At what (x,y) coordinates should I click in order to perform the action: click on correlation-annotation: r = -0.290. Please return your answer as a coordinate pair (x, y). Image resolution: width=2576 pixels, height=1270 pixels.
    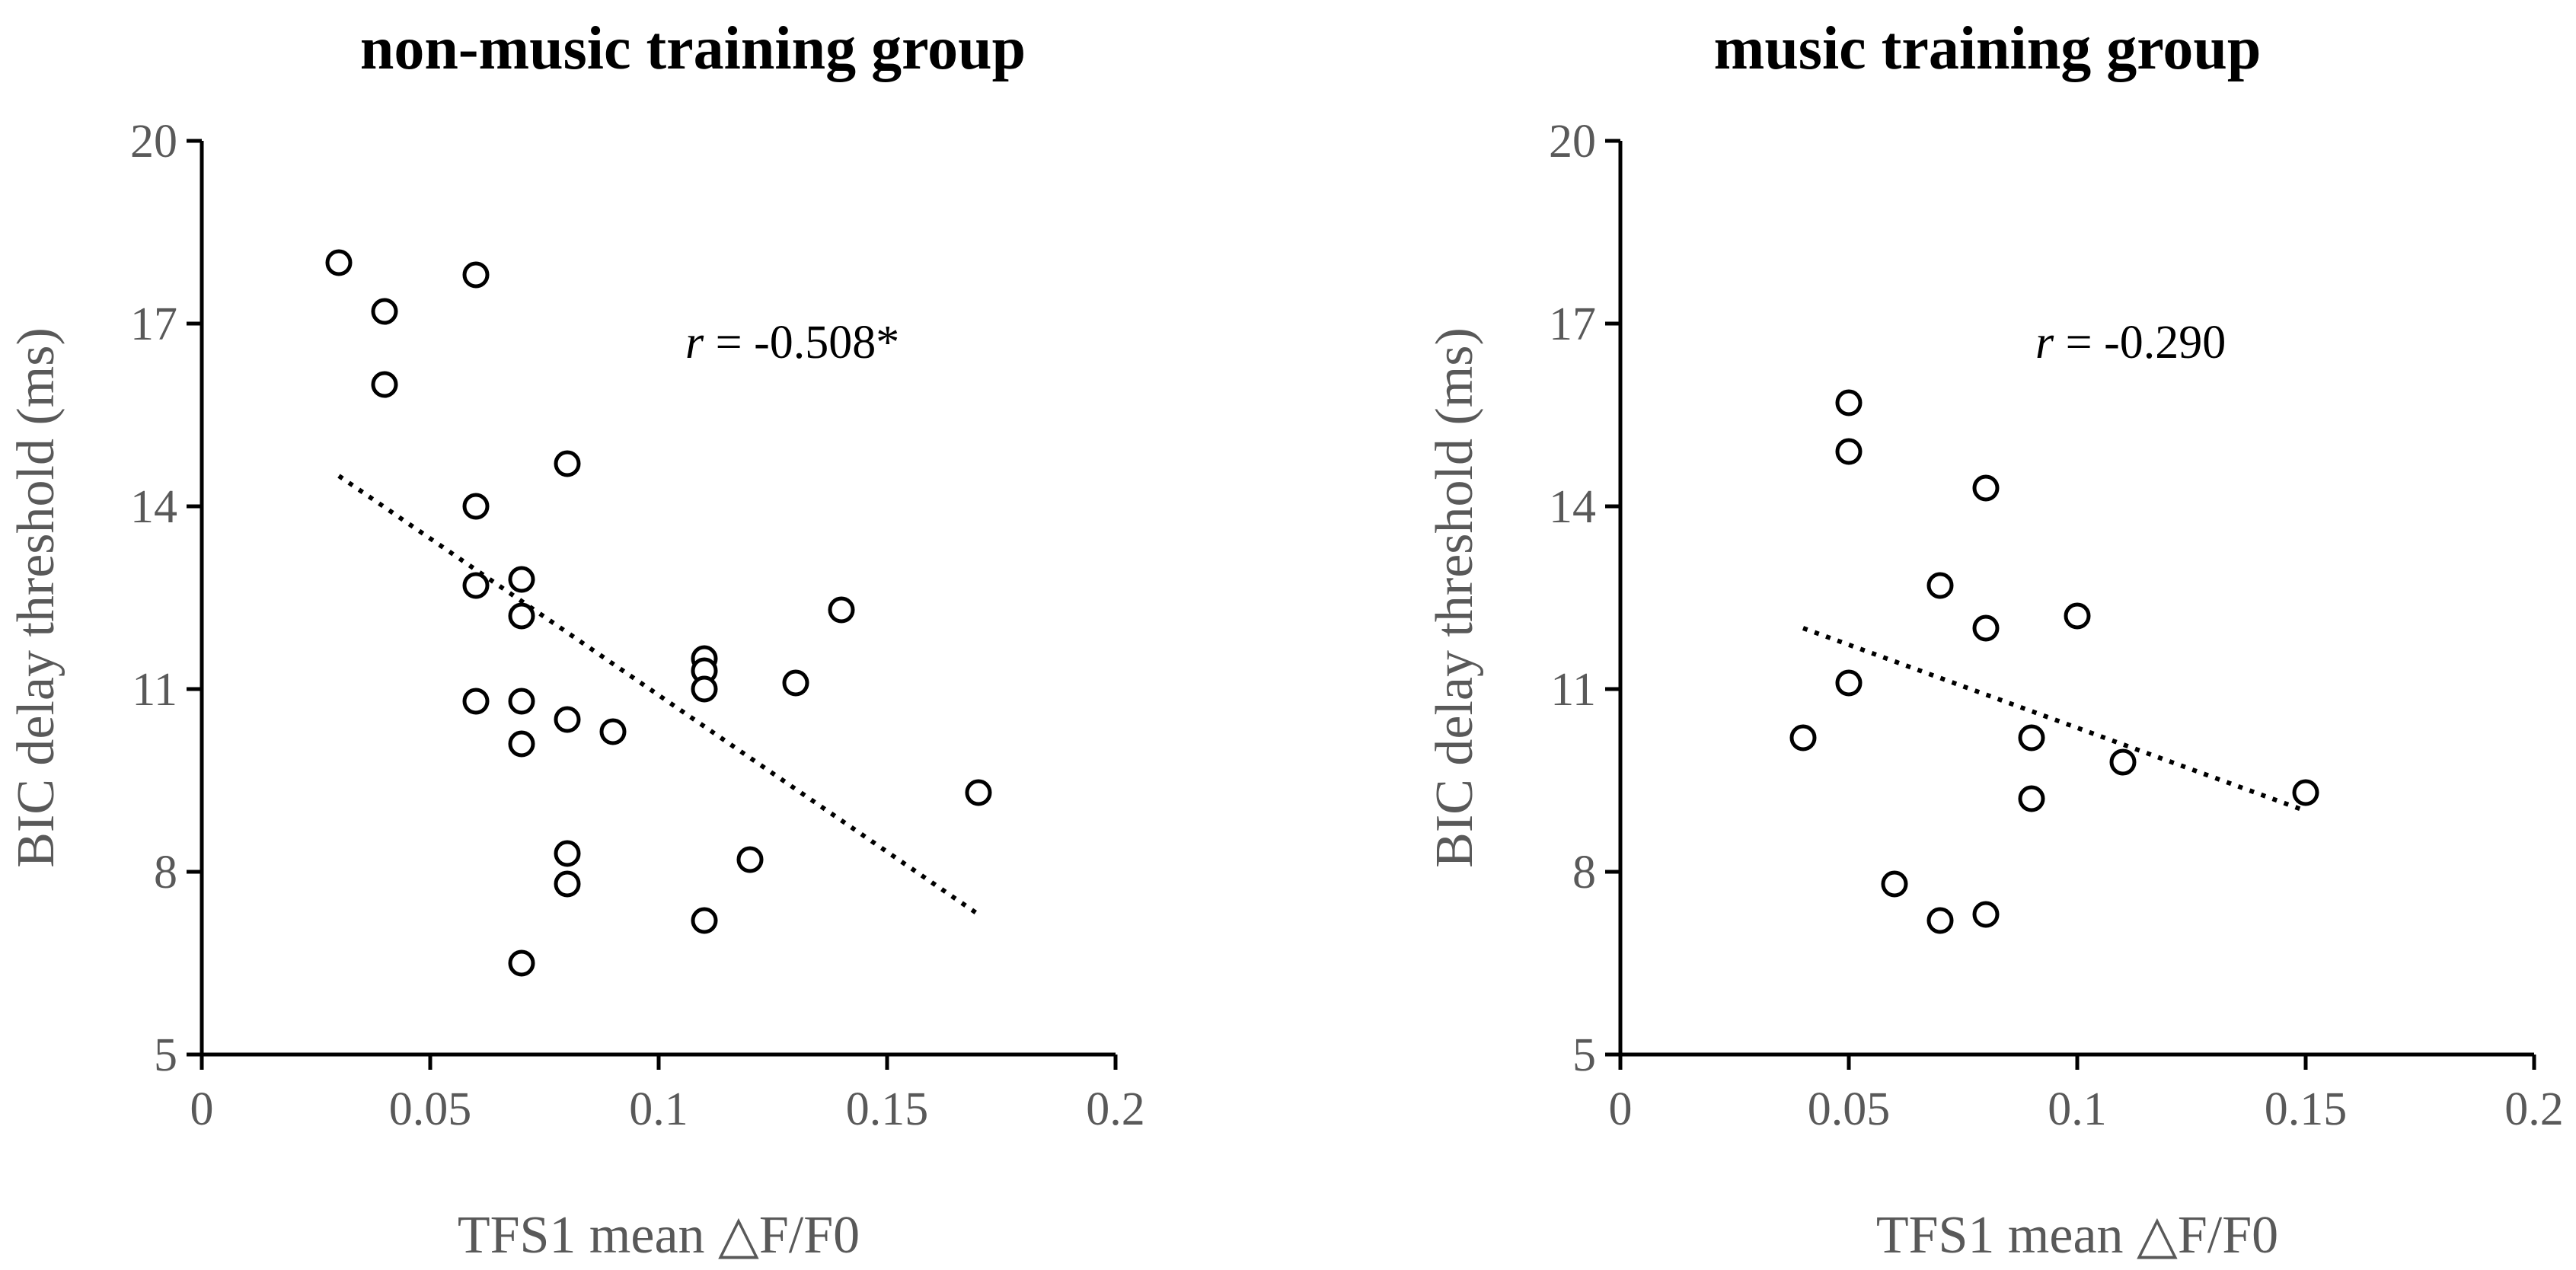
    Looking at the image, I should click on (2130, 343).